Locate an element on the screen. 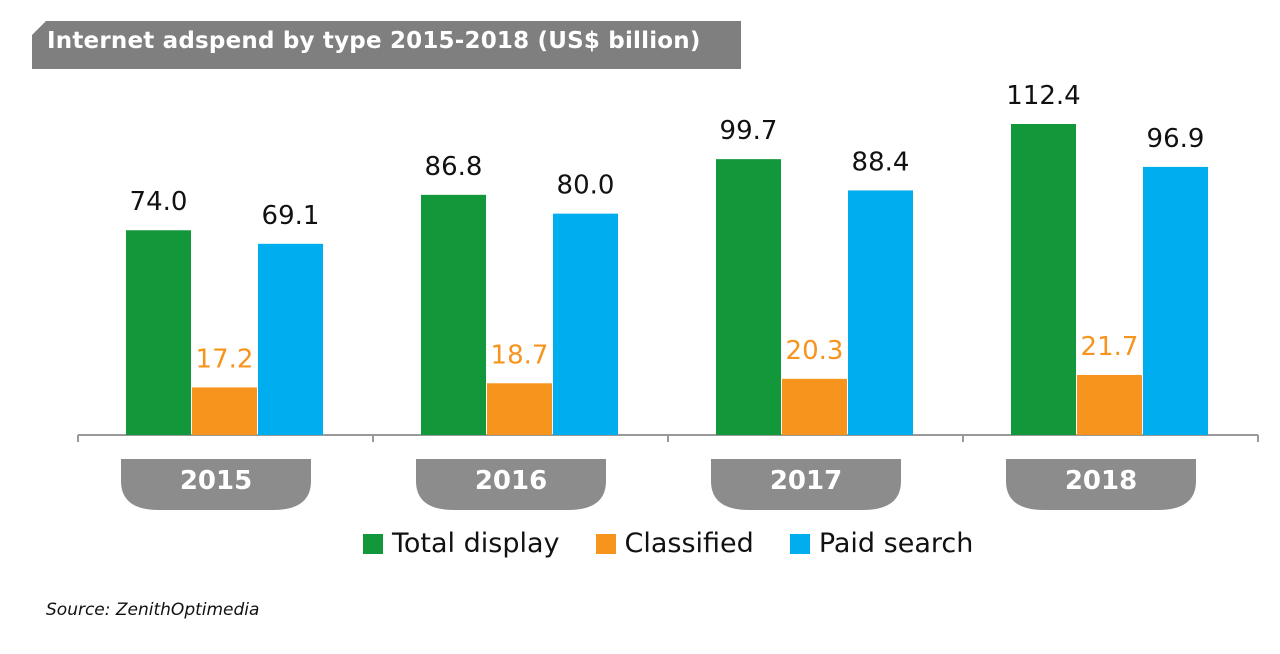 This screenshot has width=1280, height=654. bar-total-display-2015 is located at coordinates (158, 332).